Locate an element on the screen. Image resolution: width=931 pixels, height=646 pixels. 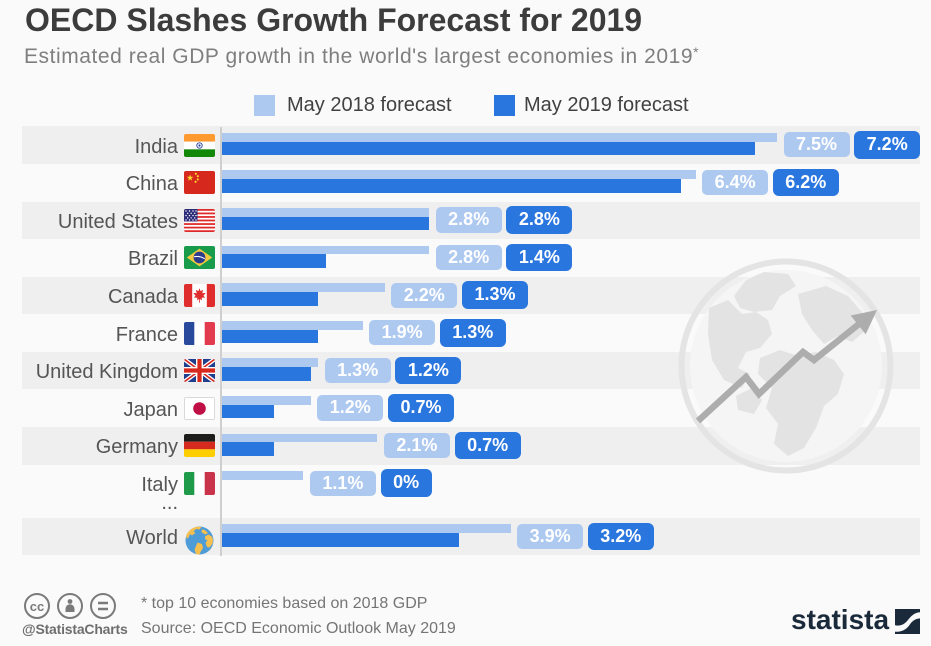
svg-text: cc is located at coordinates (37, 606).